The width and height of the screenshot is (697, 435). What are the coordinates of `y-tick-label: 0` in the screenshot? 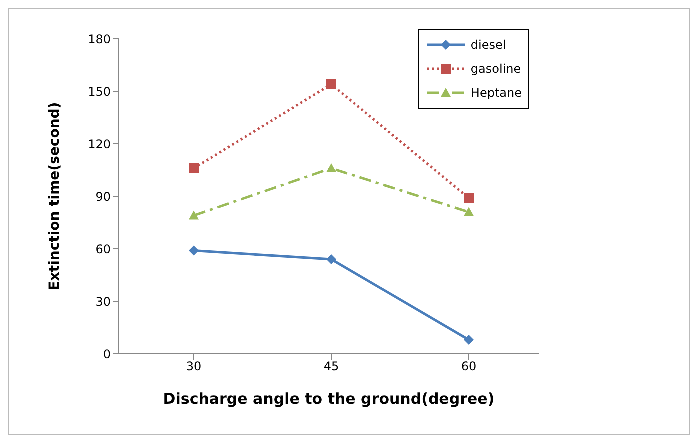 It's located at (107, 354).